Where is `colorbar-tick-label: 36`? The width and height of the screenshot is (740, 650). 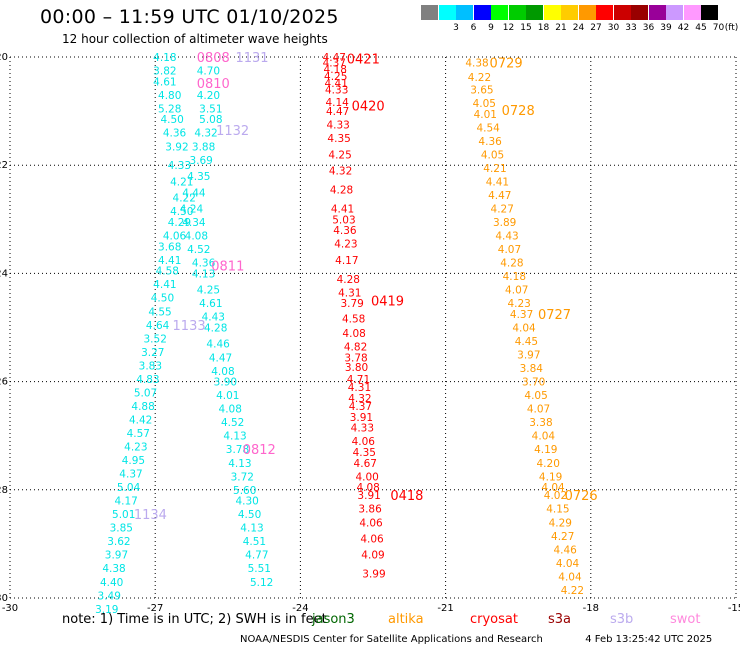 colorbar-tick-label: 36 is located at coordinates (648, 28).